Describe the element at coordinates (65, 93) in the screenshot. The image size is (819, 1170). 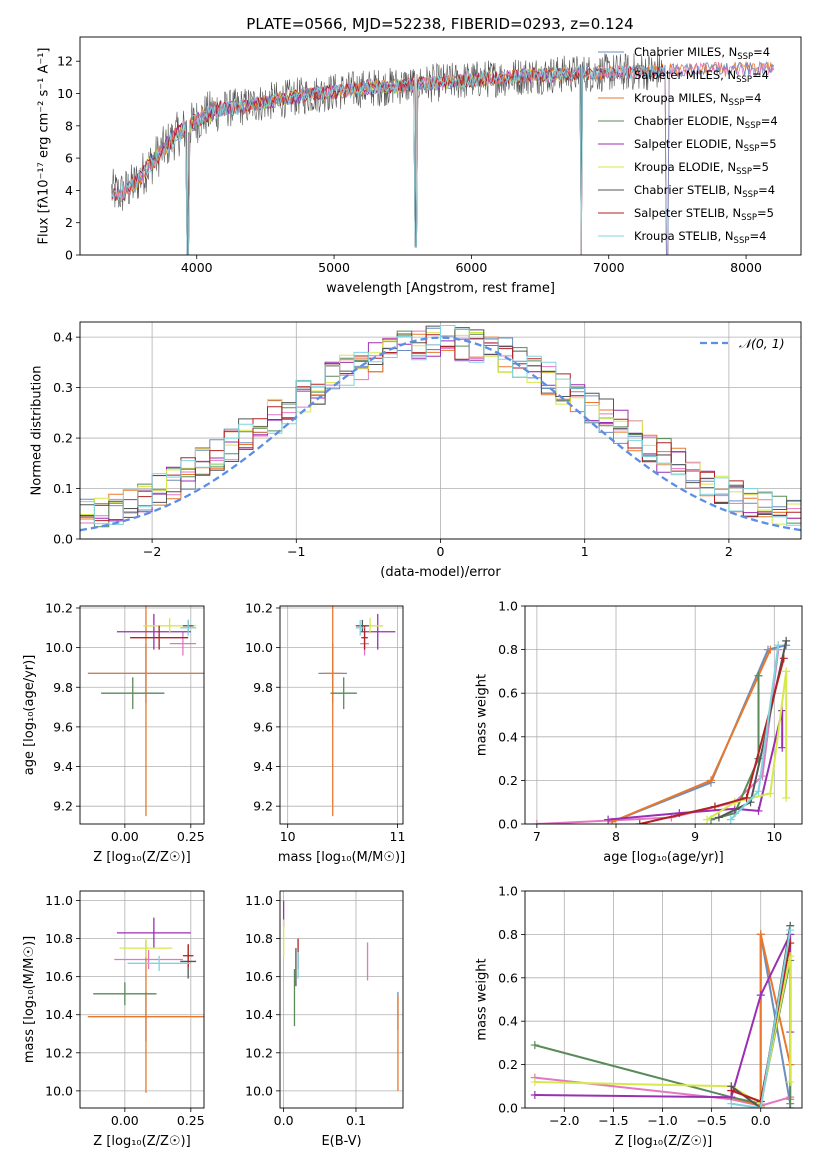
I see `y-tick-label: 10` at that location.